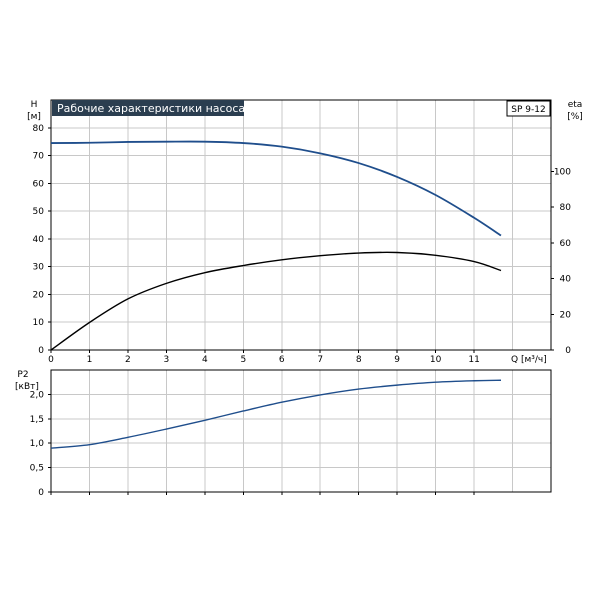  Describe the element at coordinates (359, 360) in the screenshot. I see `x-tick-label: 8` at that location.